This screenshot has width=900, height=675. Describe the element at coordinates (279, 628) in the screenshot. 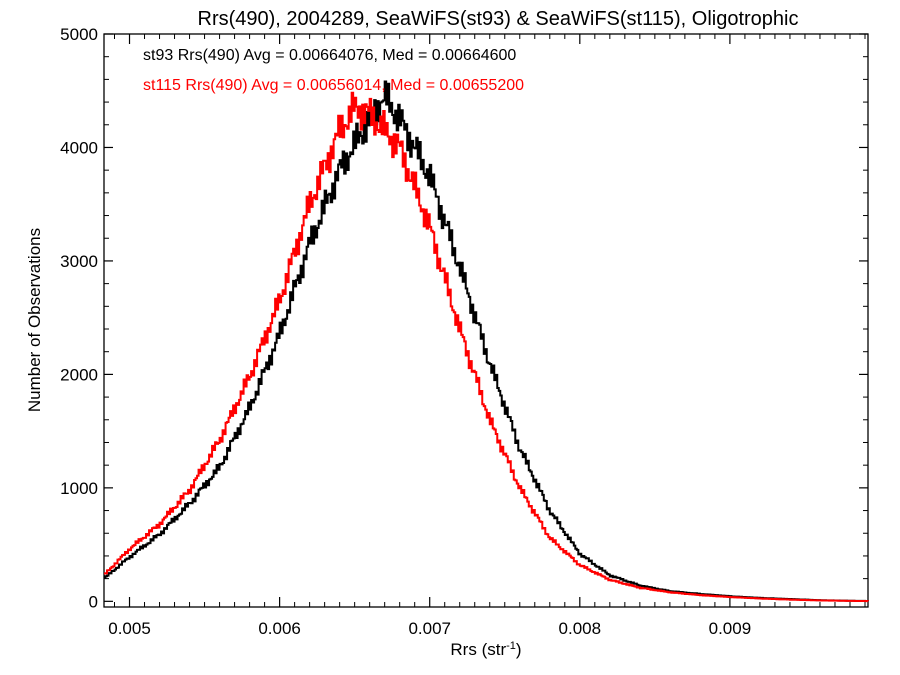

I see `x-tick-label: 0.006` at that location.